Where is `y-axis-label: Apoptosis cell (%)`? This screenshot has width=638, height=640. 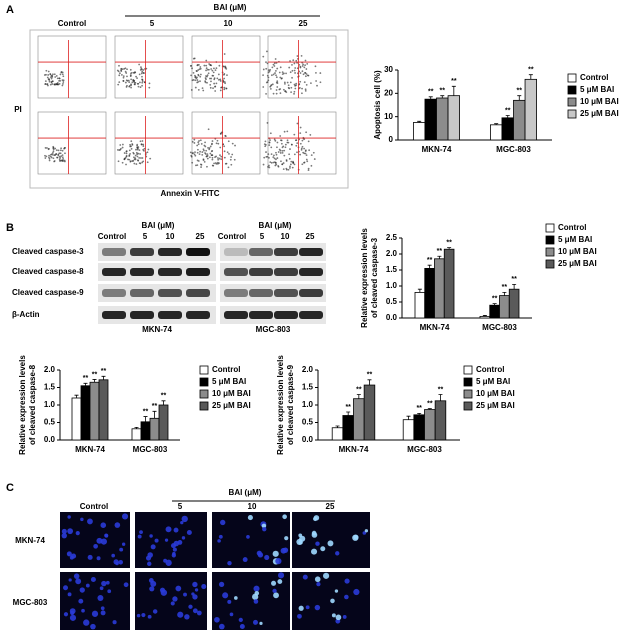
y-axis-label: Apoptosis cell (%) is located at coordinates (377, 105).